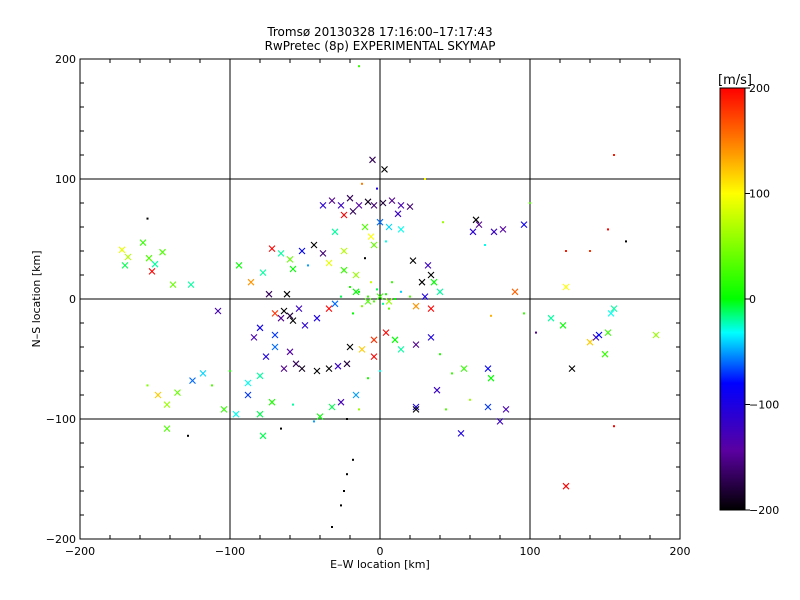  I want to click on x-tick-label: −100, so click(230, 551).